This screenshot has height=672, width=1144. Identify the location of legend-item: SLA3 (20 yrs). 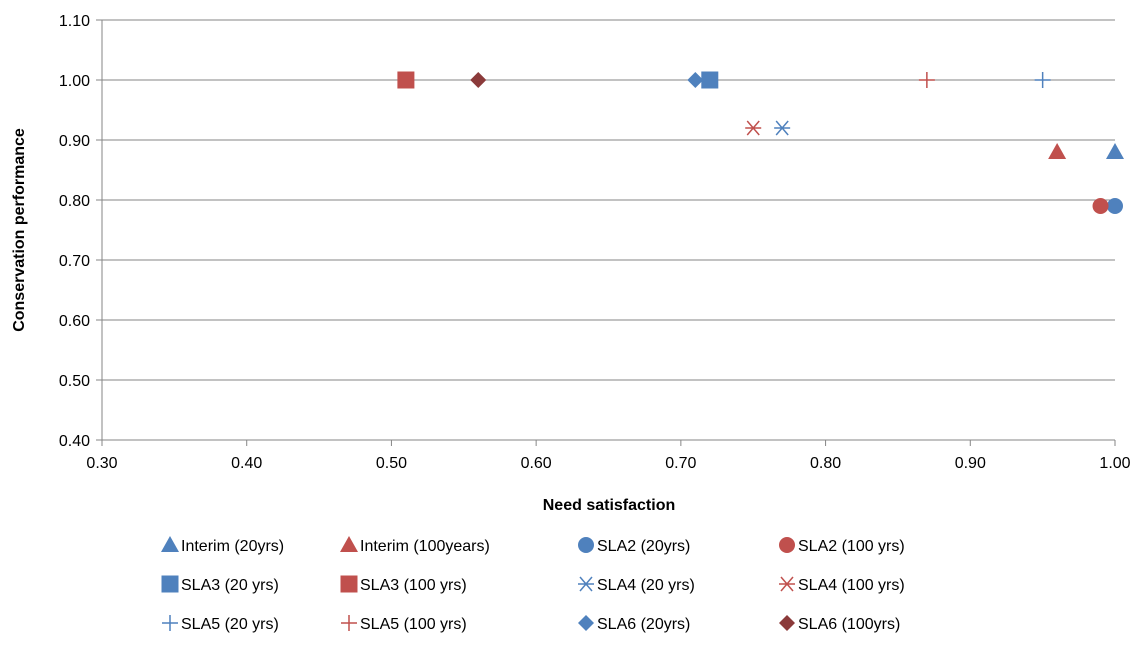
(220, 584).